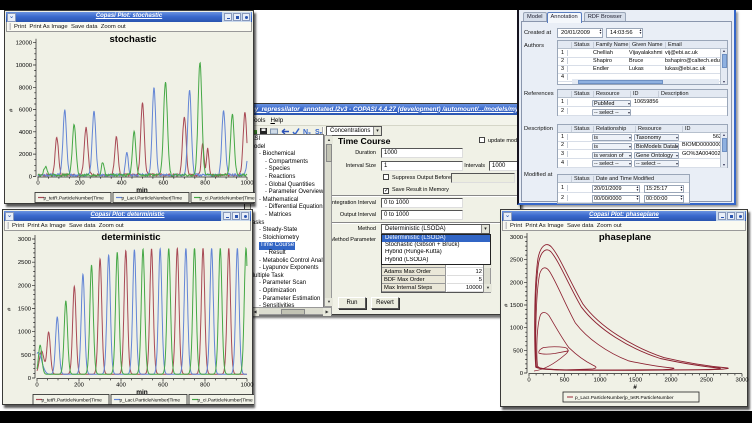 The width and height of the screenshot is (752, 423). What do you see at coordinates (26, 111) in the screenshot?
I see `svg-text: 6000` at bounding box center [26, 111].